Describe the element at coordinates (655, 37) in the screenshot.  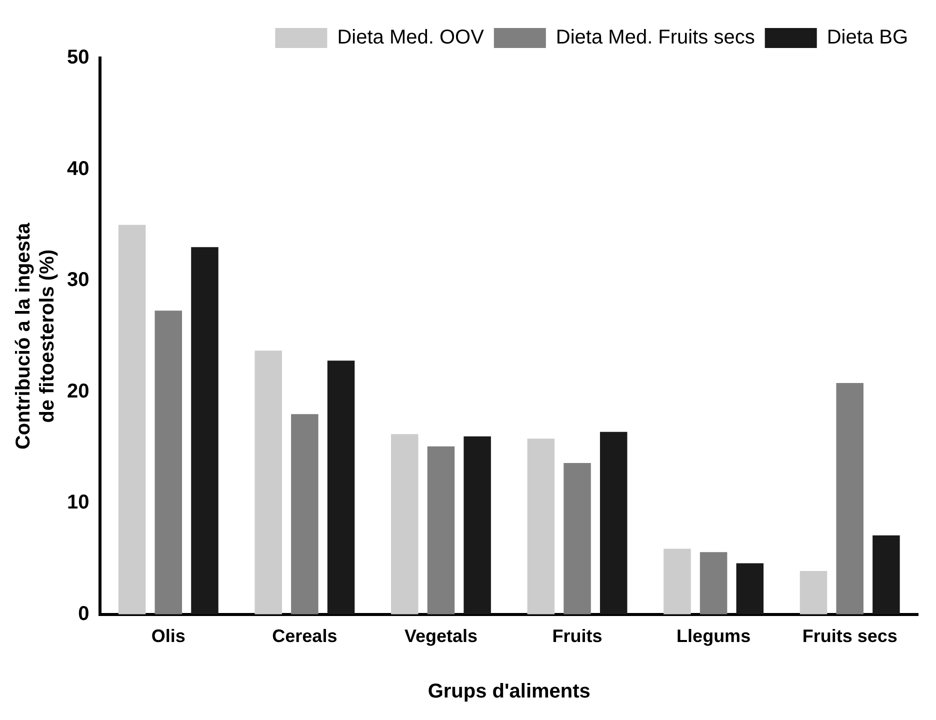
I see `legend-label: Dieta Med. Fruits secs` at that location.